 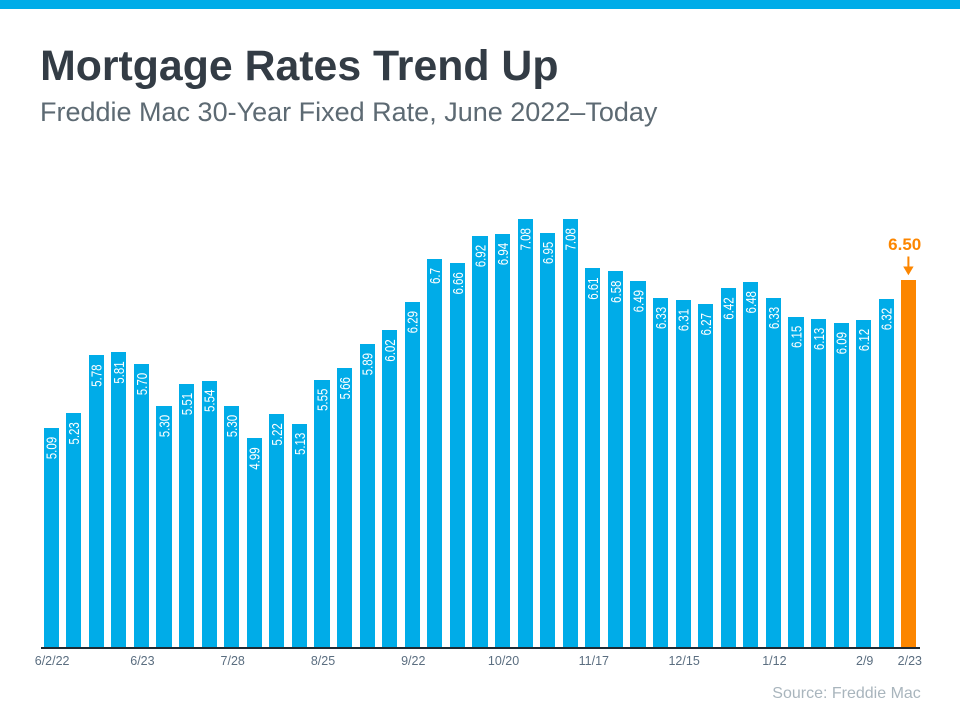 What do you see at coordinates (368, 364) in the screenshot?
I see `svg-text: 5.89` at bounding box center [368, 364].